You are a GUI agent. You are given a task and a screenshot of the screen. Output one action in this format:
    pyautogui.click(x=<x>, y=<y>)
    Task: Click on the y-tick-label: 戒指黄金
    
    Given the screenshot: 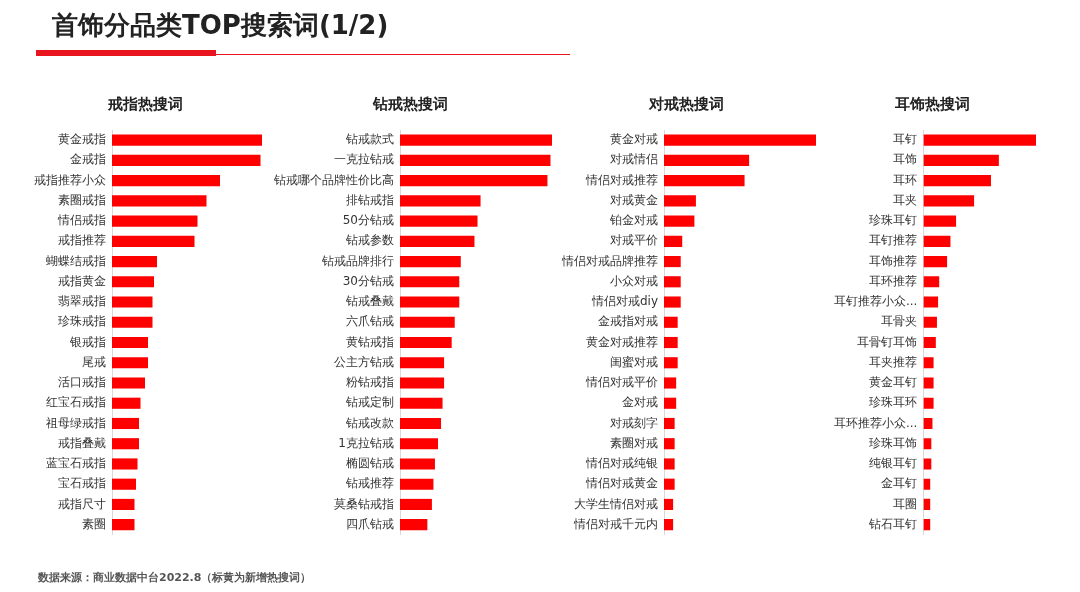 What is the action you would take?
    pyautogui.click(x=82, y=280)
    